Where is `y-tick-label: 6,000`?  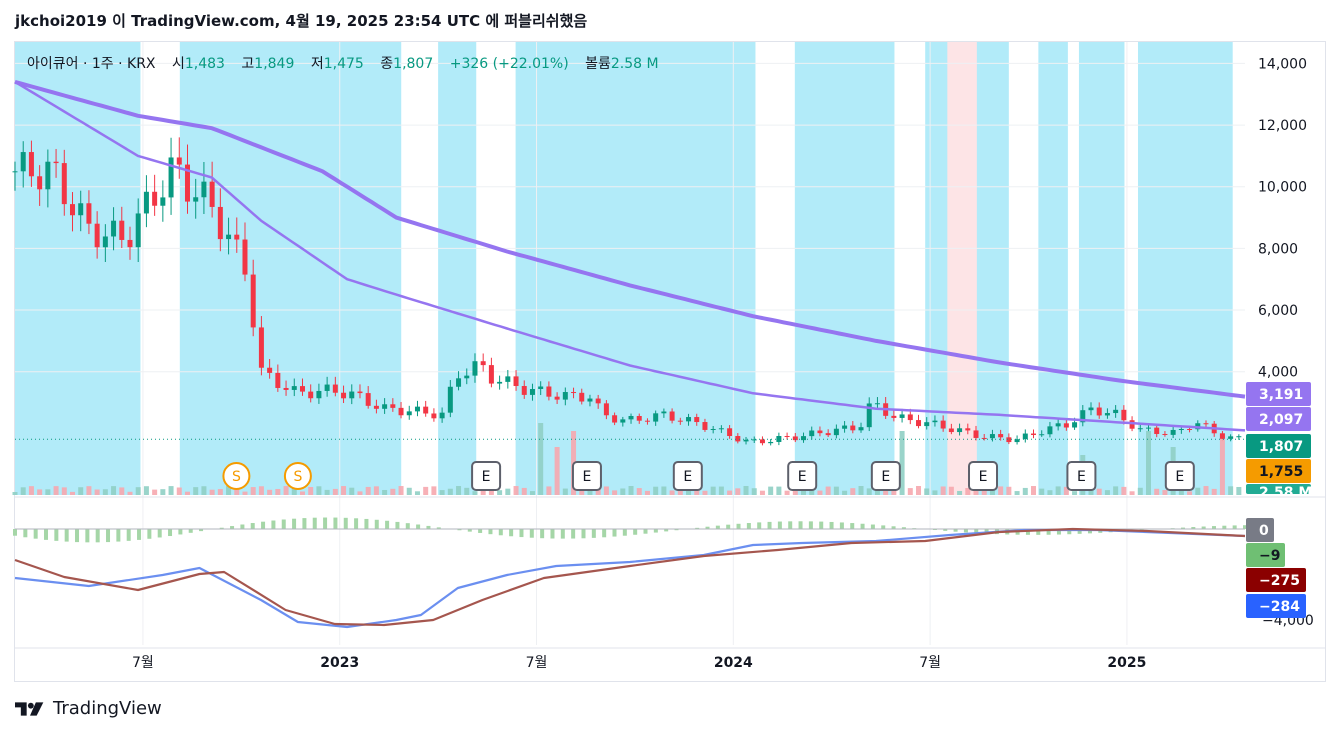
y-tick-label: 6,000 is located at coordinates (1278, 311).